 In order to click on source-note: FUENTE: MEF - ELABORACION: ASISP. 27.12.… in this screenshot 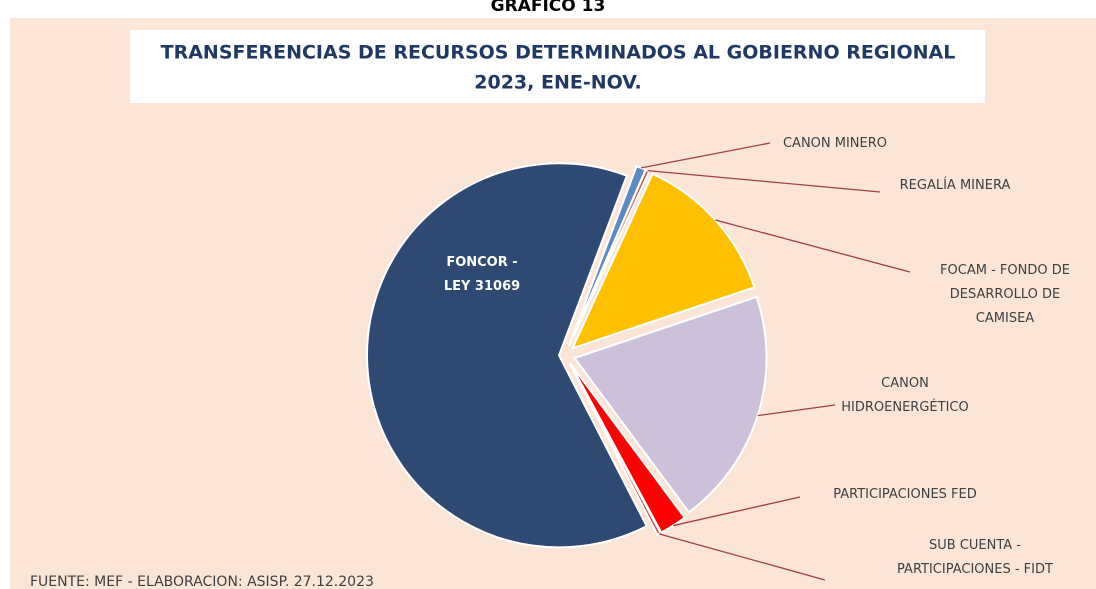, I will do `click(202, 581)`.